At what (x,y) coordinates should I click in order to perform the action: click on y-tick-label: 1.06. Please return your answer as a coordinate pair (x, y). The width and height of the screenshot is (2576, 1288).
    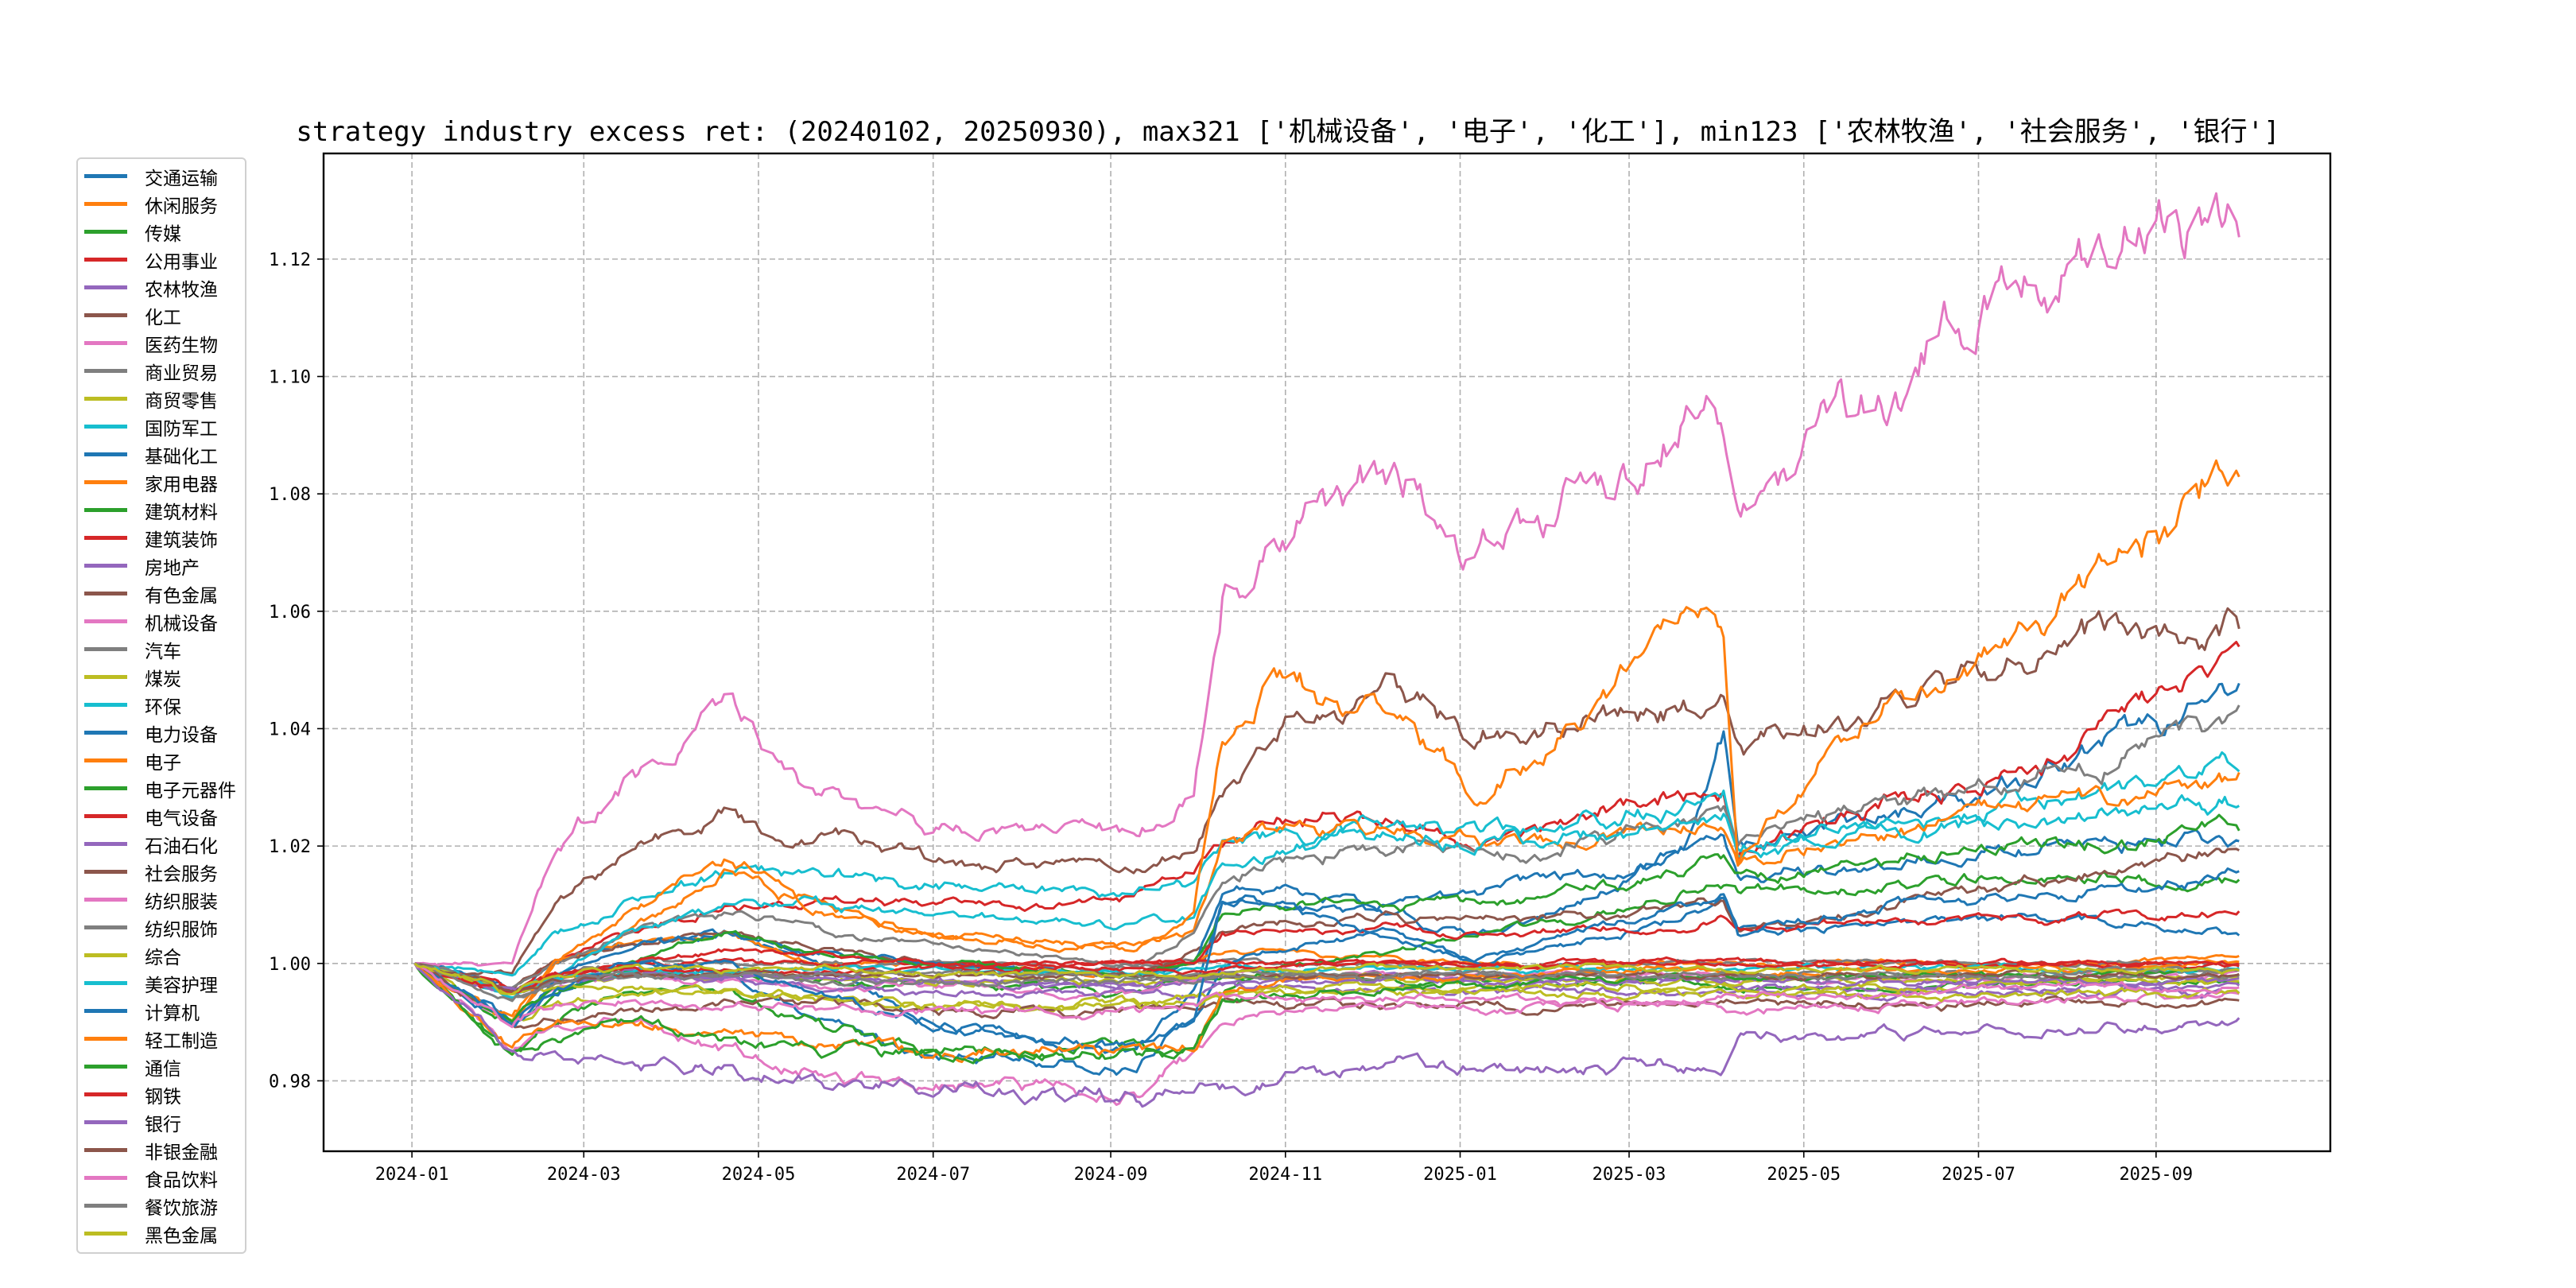
    Looking at the image, I should click on (290, 613).